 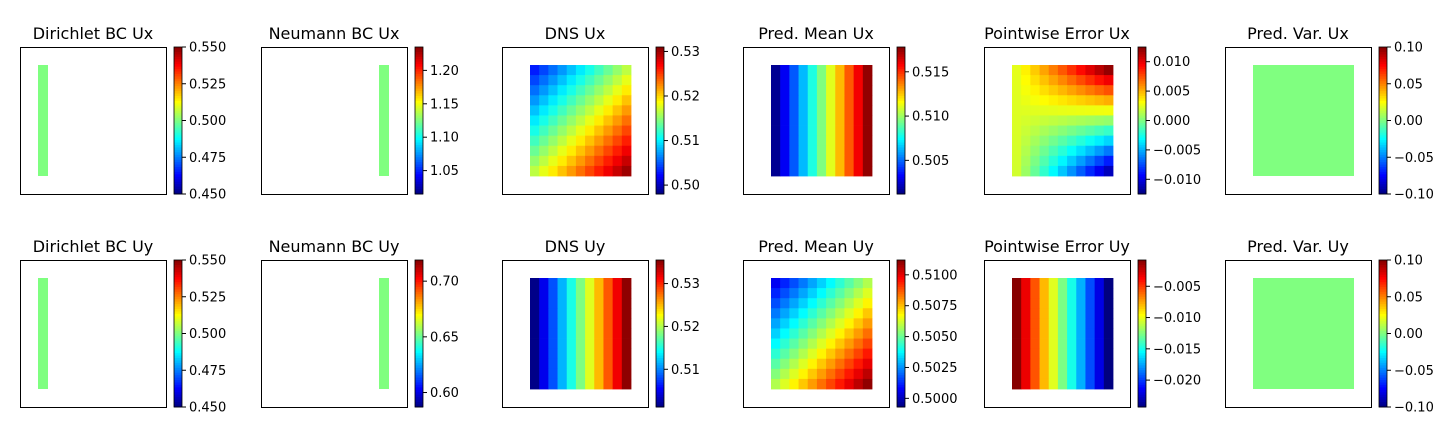 I want to click on colorbar-tick-label: −0.015, so click(x=1177, y=349).